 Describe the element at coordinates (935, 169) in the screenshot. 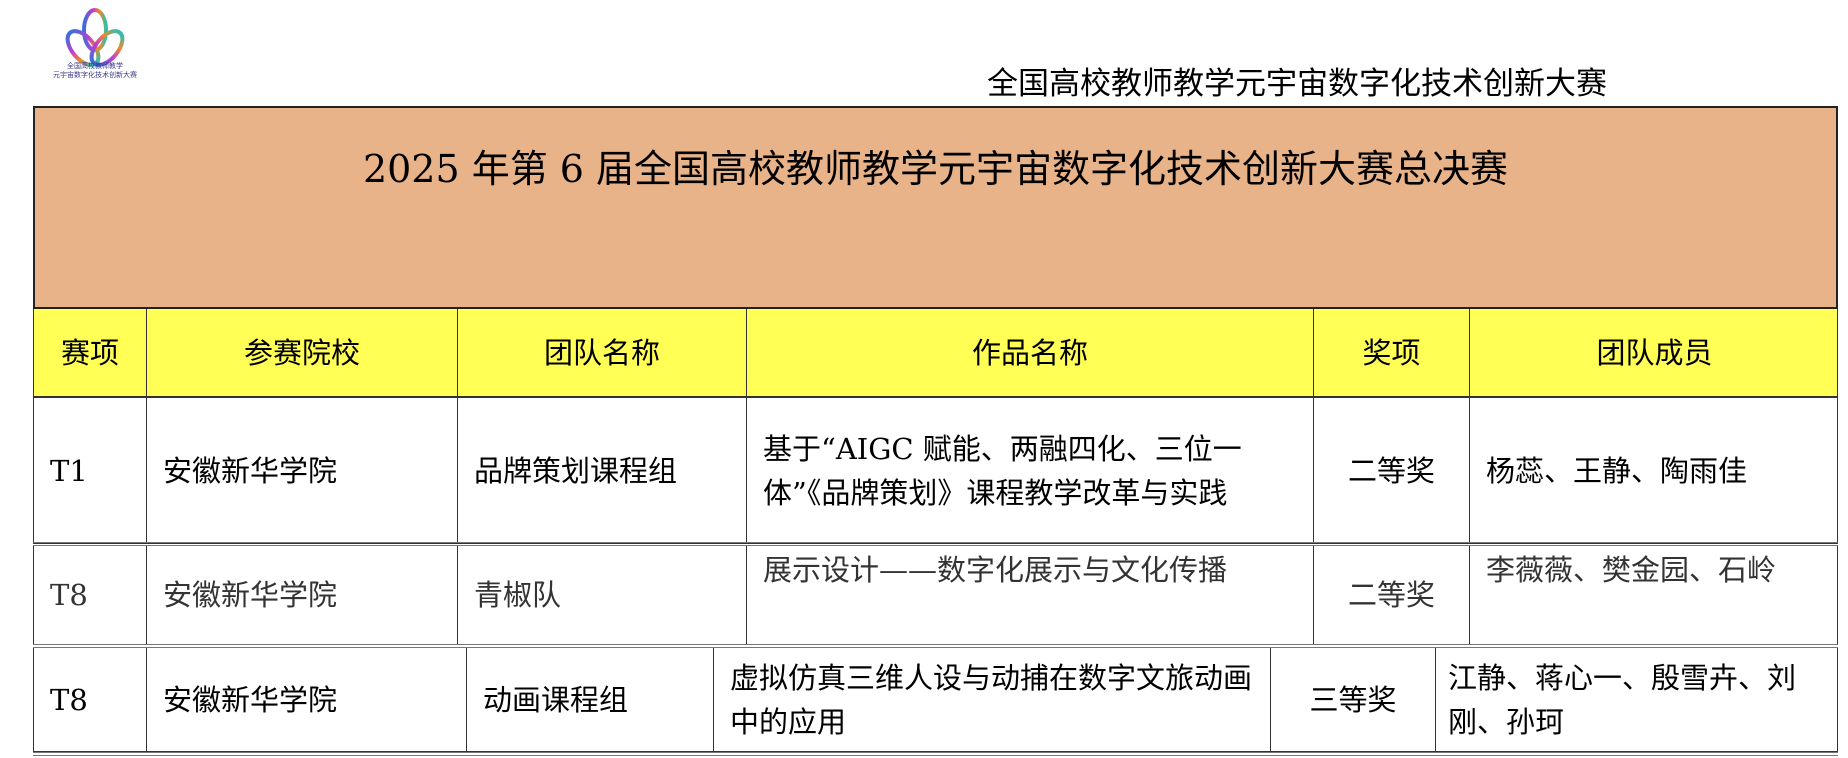

I see `main-title: 2025 年第 6 届全国高校教师教学元宇宙数字化技术创新大赛总决赛` at that location.